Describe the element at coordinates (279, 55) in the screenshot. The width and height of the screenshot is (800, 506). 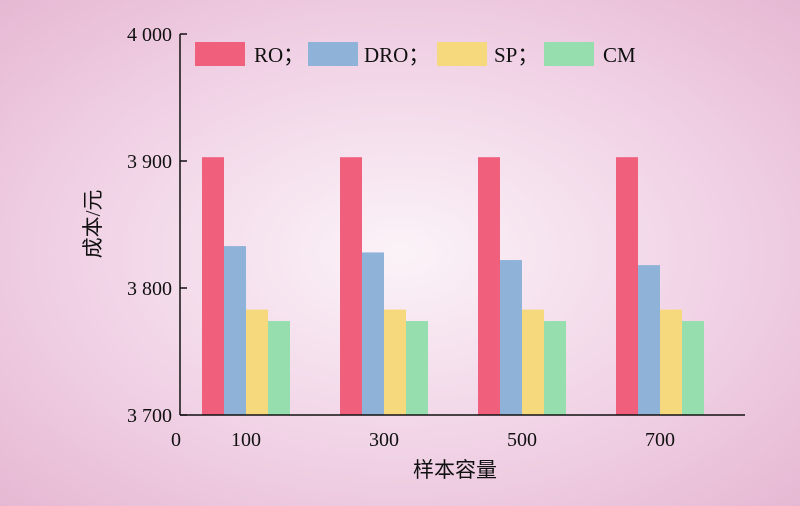
I see `legend-label-ro: RO；` at that location.